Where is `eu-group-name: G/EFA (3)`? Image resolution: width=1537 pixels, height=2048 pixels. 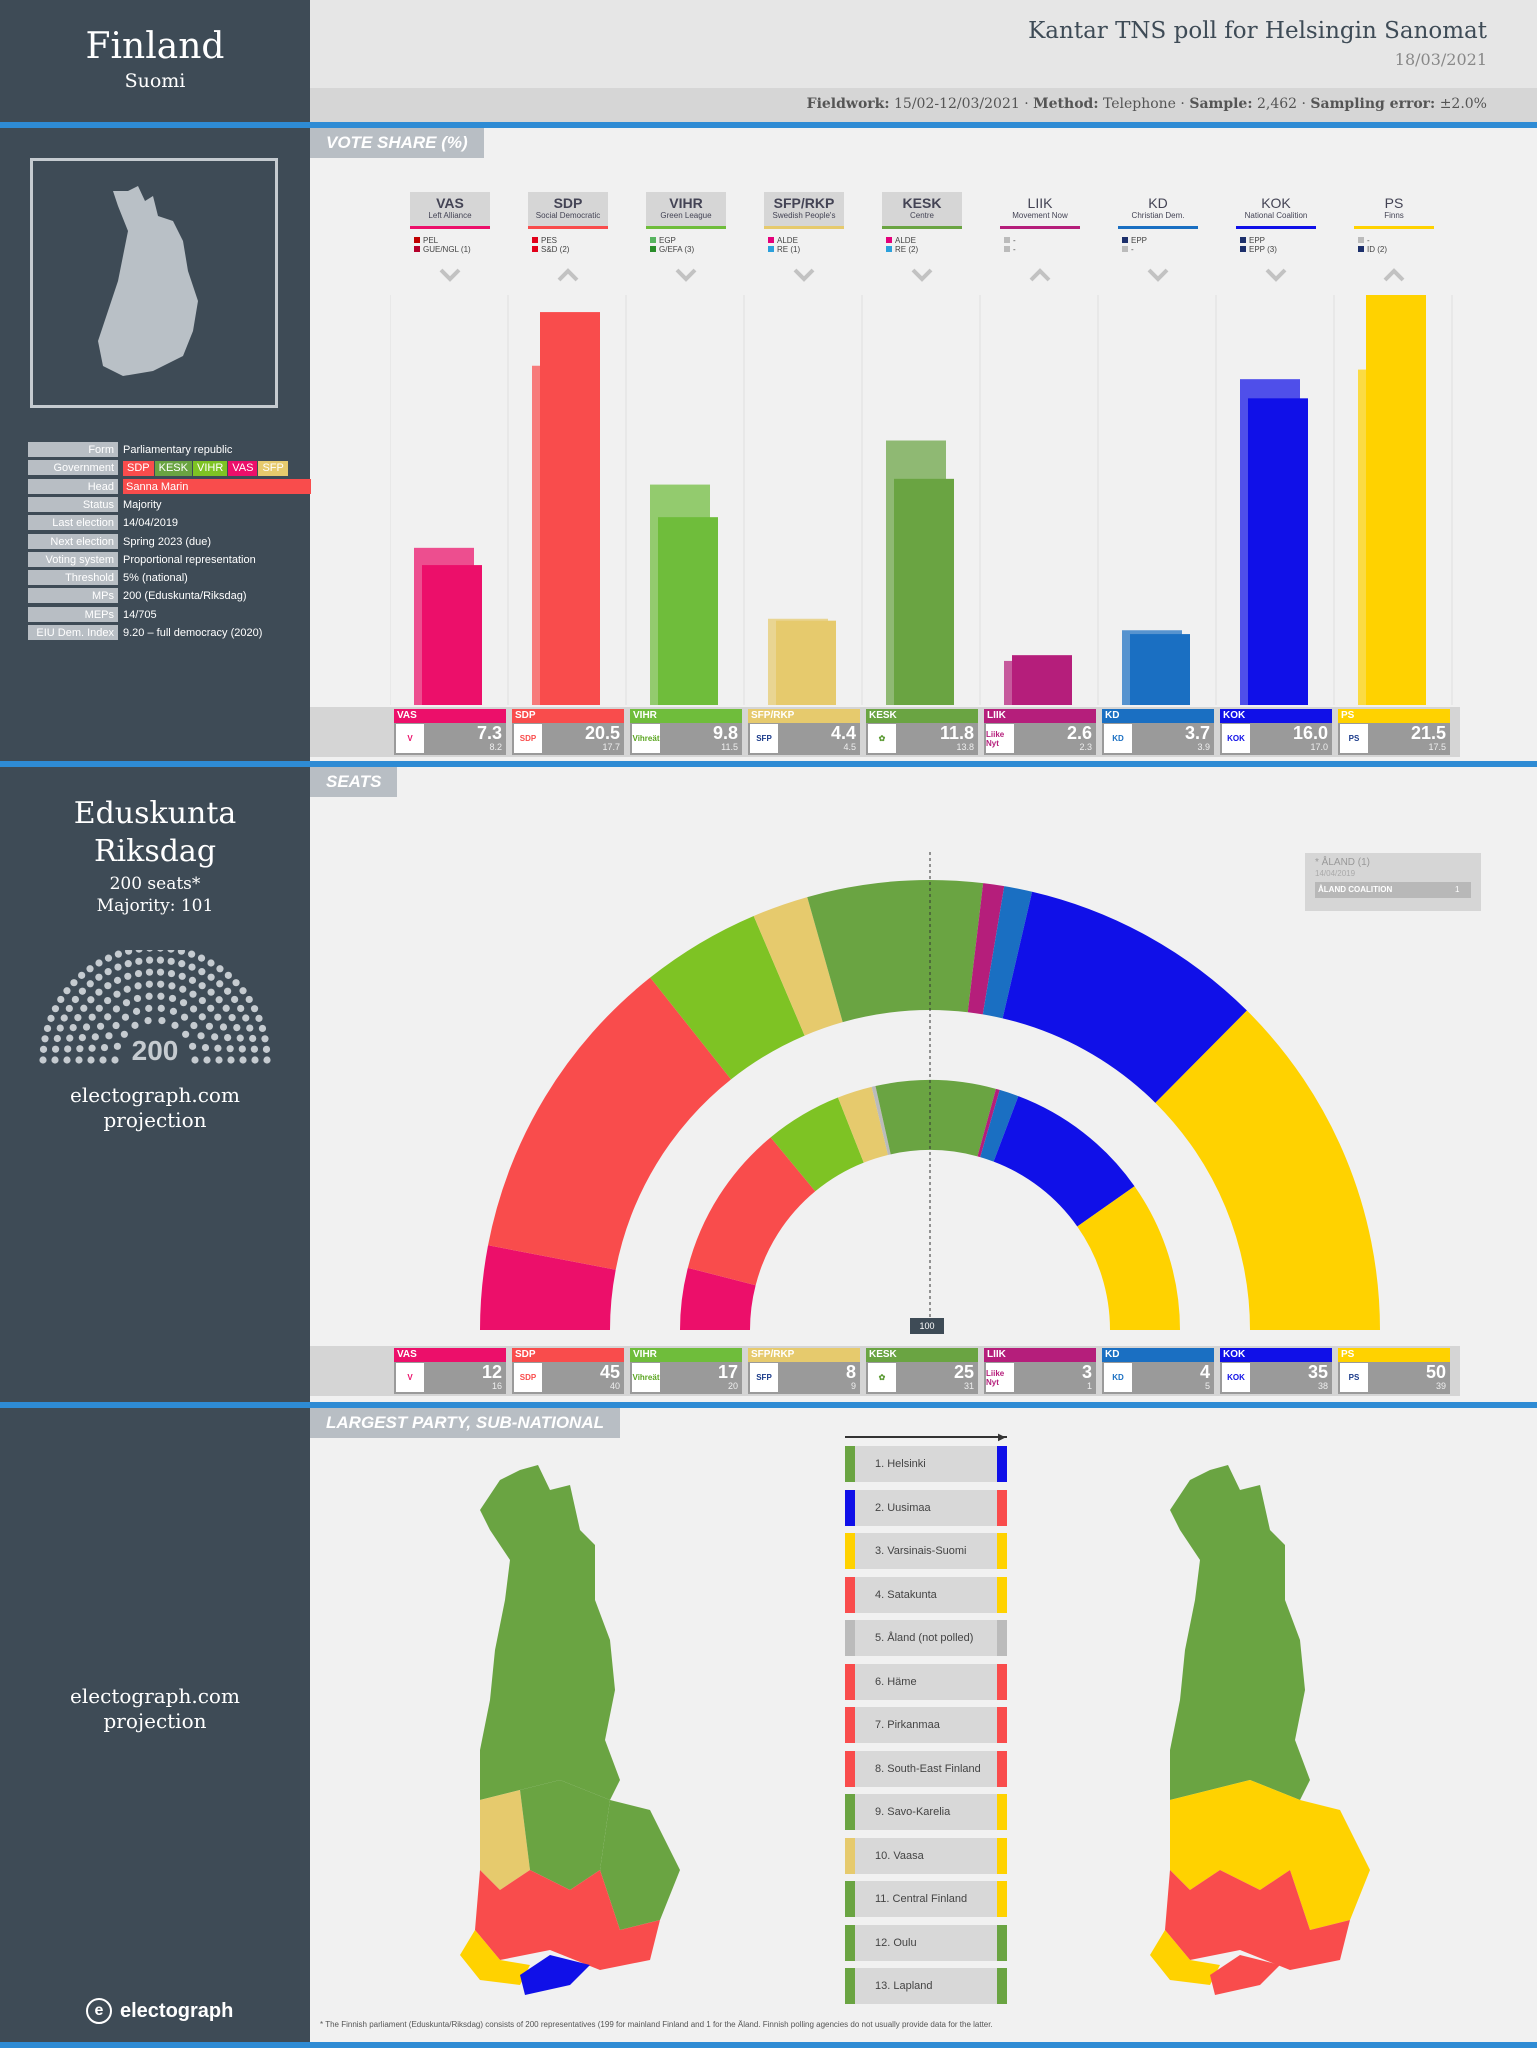
eu-group-name: G/EFA (3) is located at coordinates (677, 249).